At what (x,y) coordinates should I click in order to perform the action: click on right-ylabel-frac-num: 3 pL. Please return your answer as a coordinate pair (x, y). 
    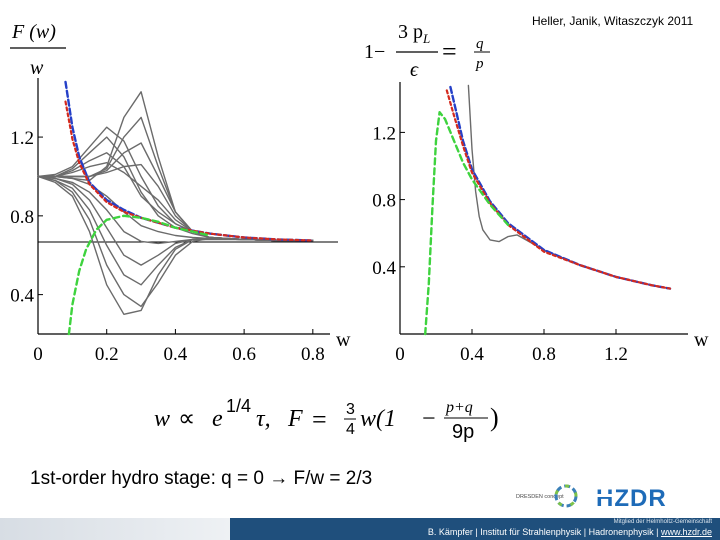
    Looking at the image, I should click on (414, 33).